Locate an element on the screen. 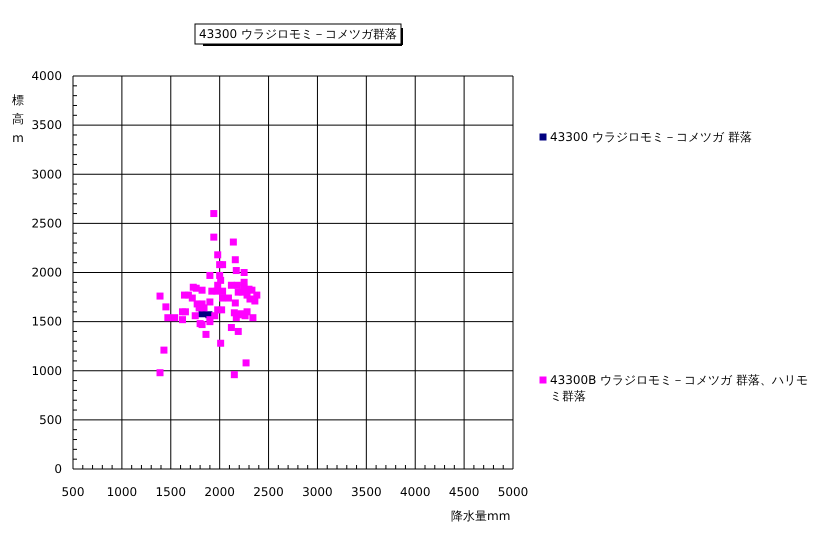 The image size is (816, 534). title: 43300 ウラジロモミ－コメツガ群落 is located at coordinates (298, 35).